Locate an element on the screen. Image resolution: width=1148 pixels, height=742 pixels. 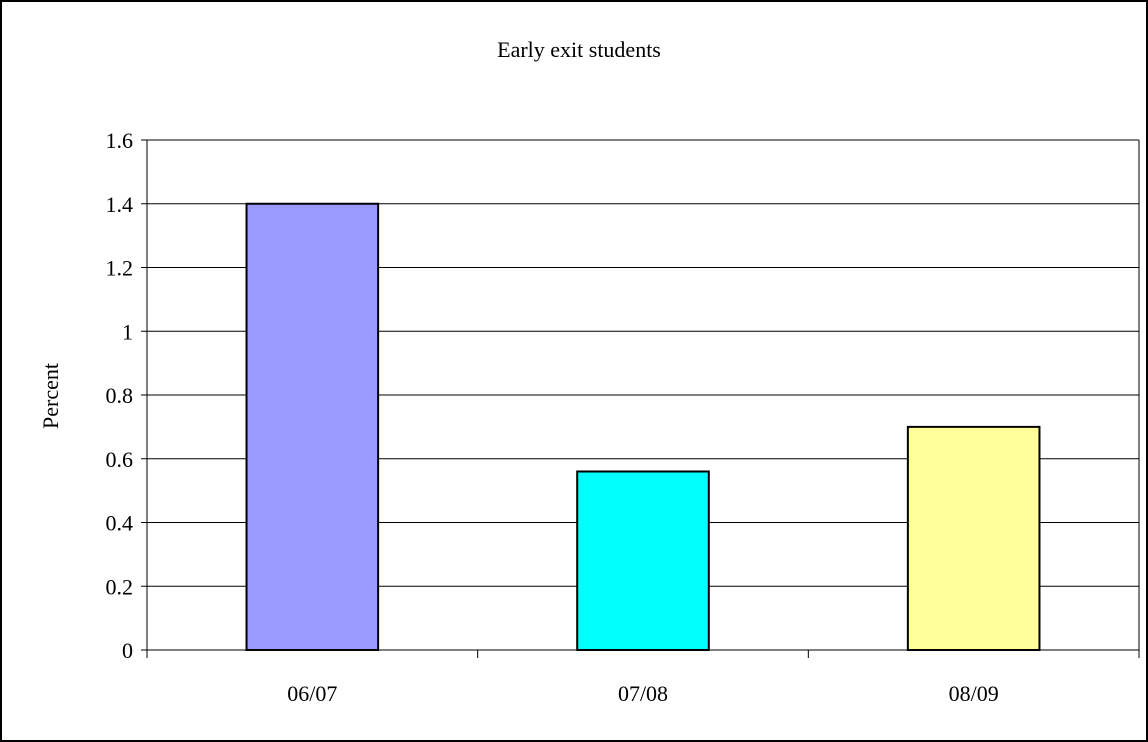
y-axis-label: Percent is located at coordinates (50, 396).